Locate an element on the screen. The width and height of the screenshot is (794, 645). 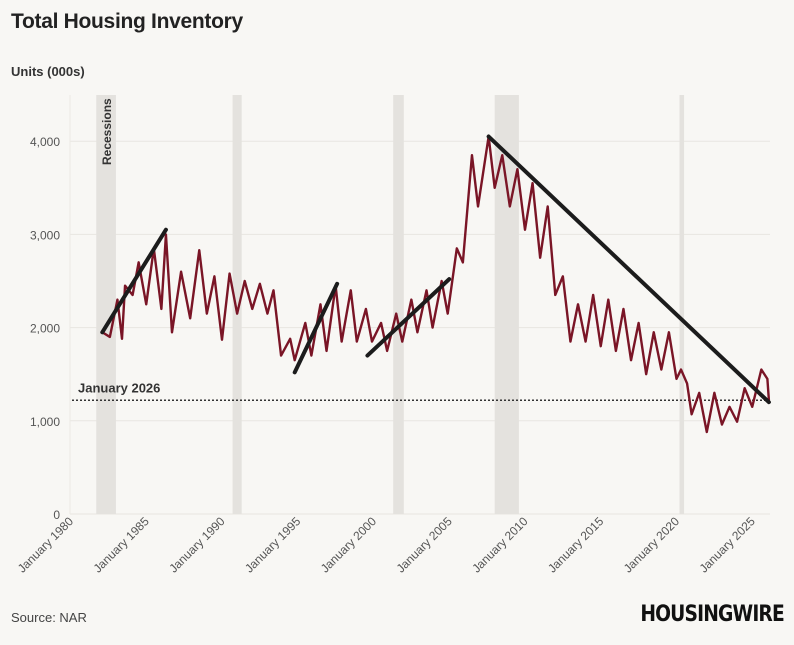
housingwire-logo: HOUSINGWIRE is located at coordinates (712, 614).